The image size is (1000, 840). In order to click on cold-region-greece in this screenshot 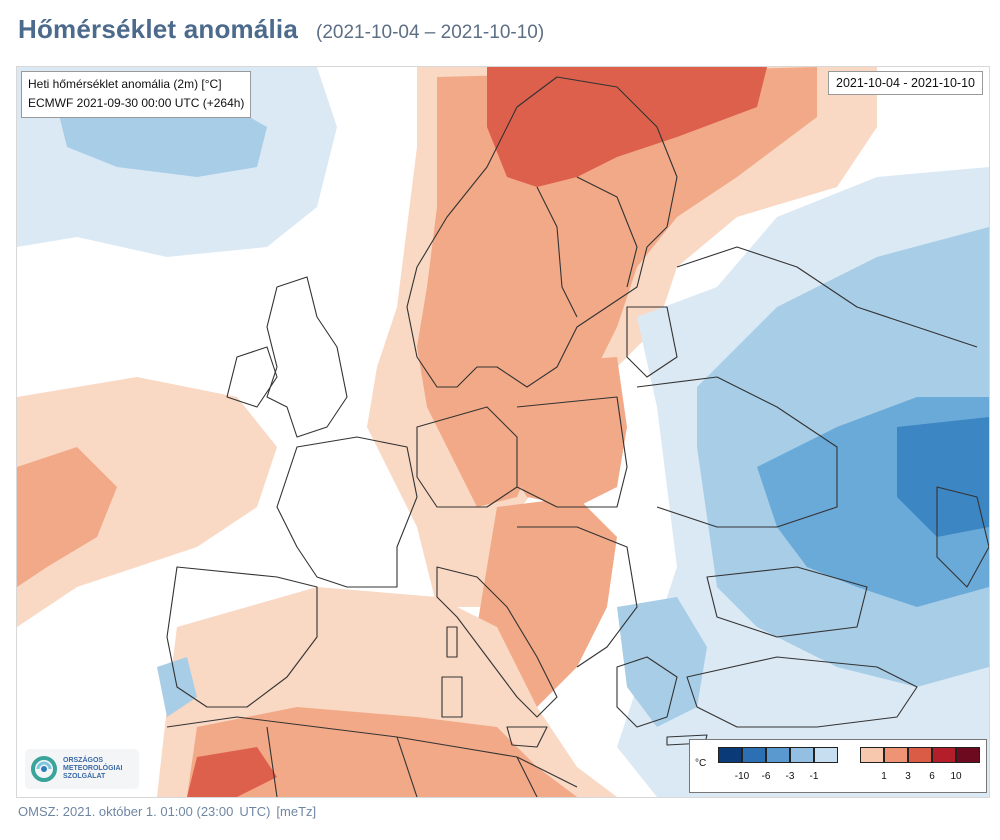, I will do `click(662, 662)`.